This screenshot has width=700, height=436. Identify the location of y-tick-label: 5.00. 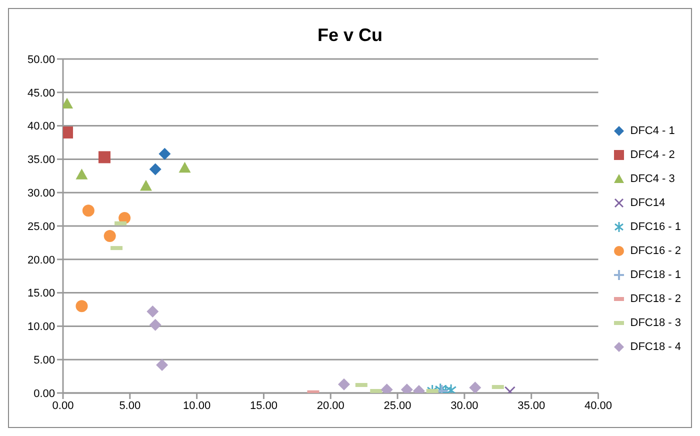
(44, 360).